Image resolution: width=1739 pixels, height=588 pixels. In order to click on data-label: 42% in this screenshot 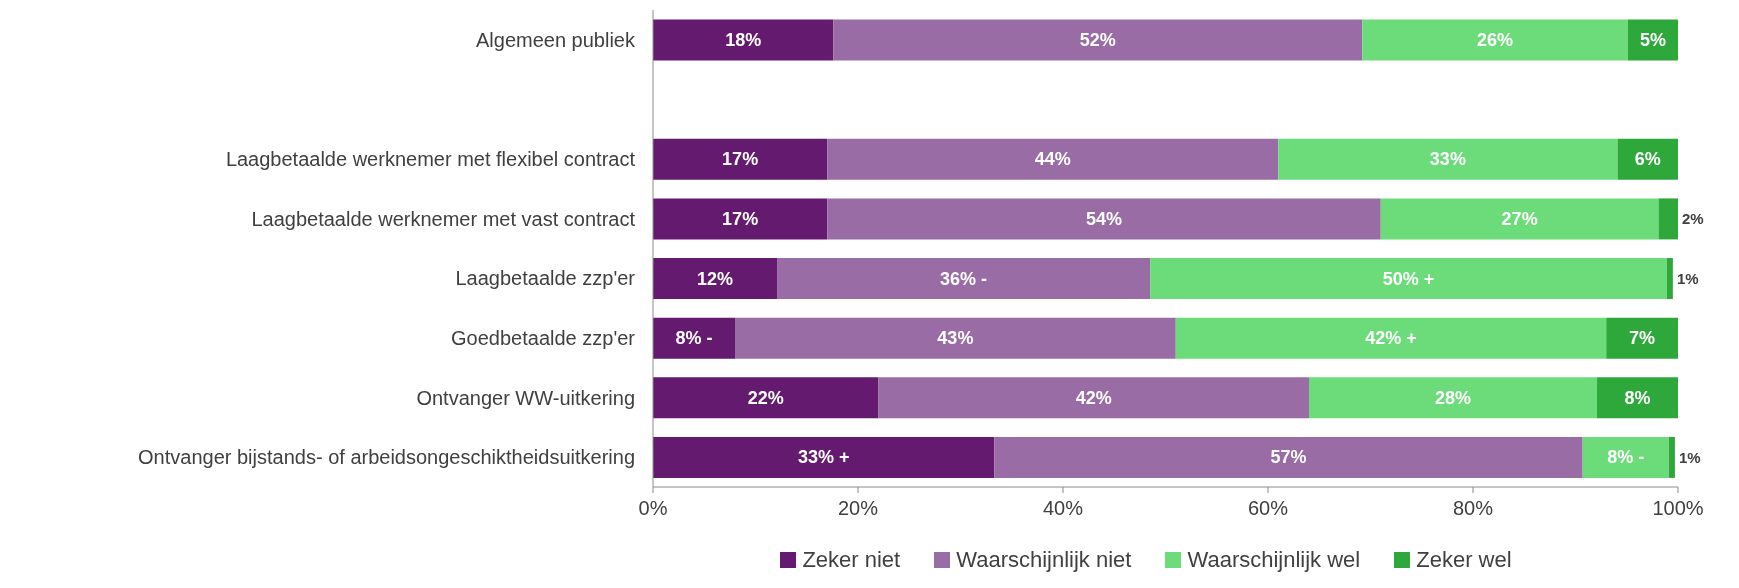, I will do `click(1093, 397)`.